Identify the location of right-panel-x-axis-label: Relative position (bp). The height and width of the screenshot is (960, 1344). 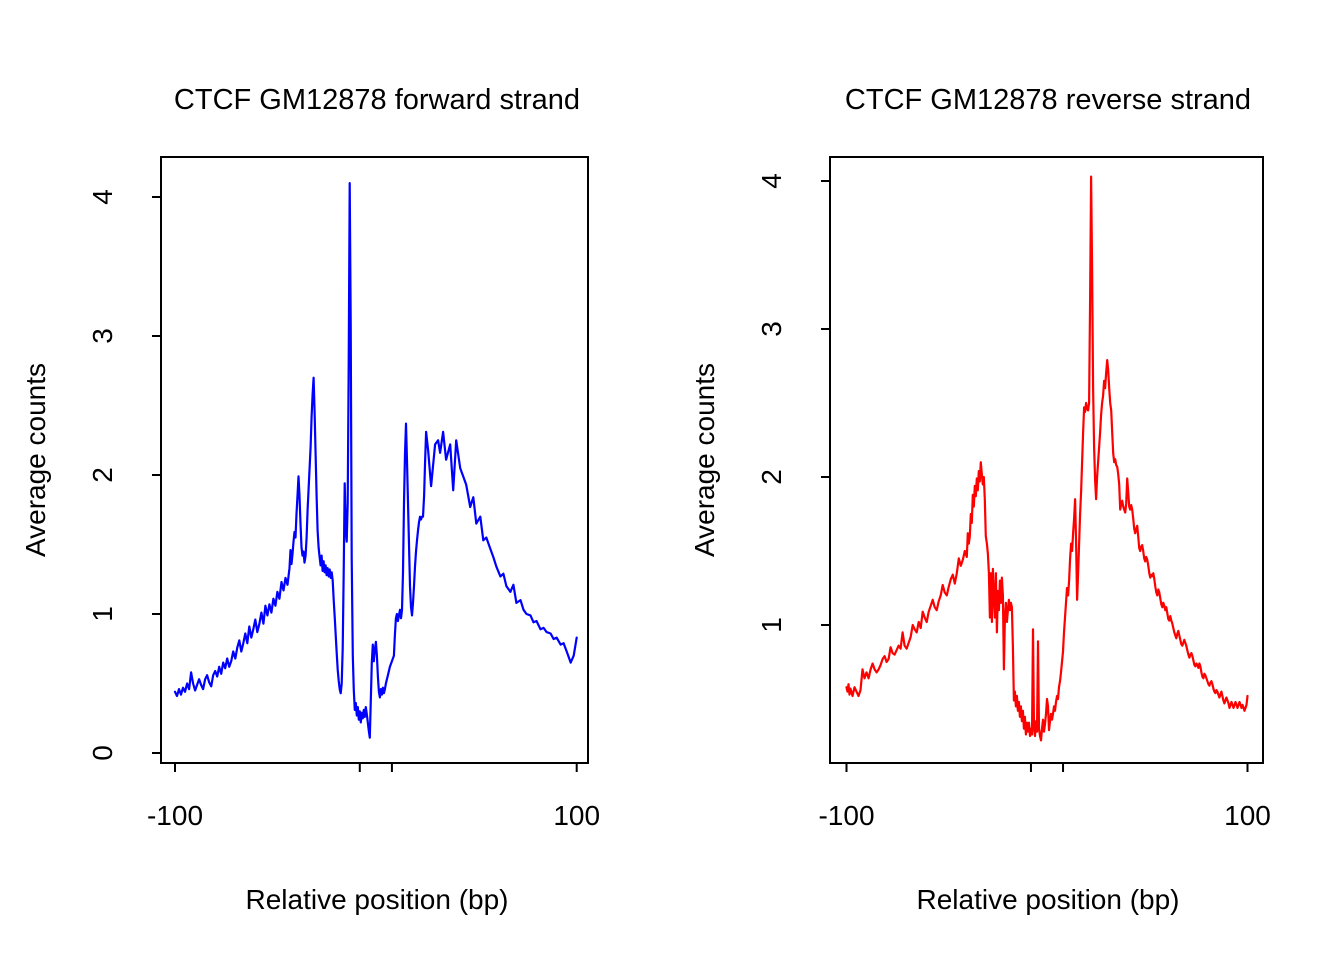
(1048, 899).